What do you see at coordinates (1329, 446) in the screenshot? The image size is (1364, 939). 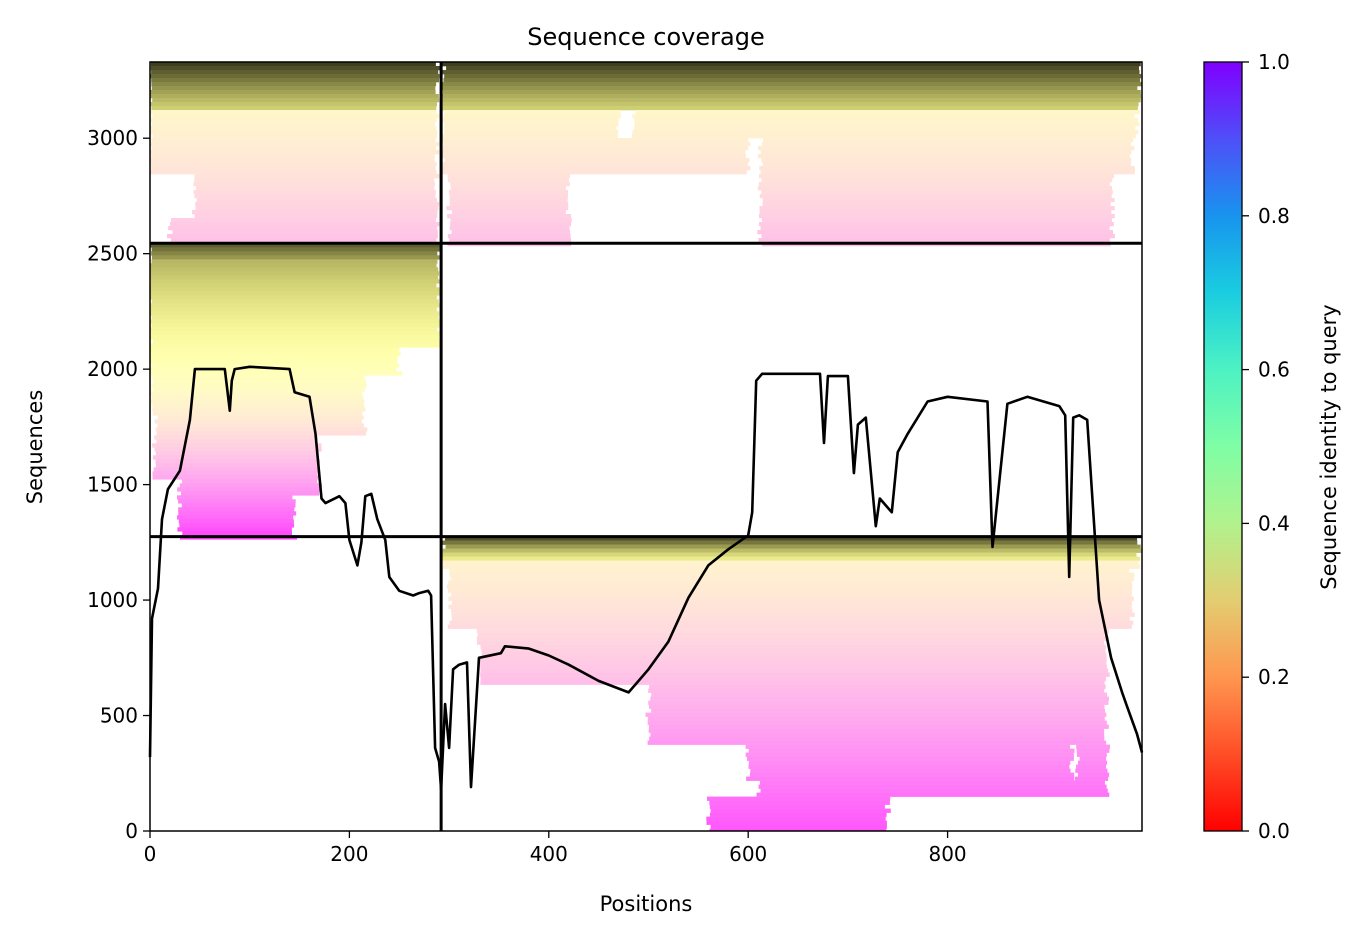 I see `colorbar-label: Sequence identity to query` at bounding box center [1329, 446].